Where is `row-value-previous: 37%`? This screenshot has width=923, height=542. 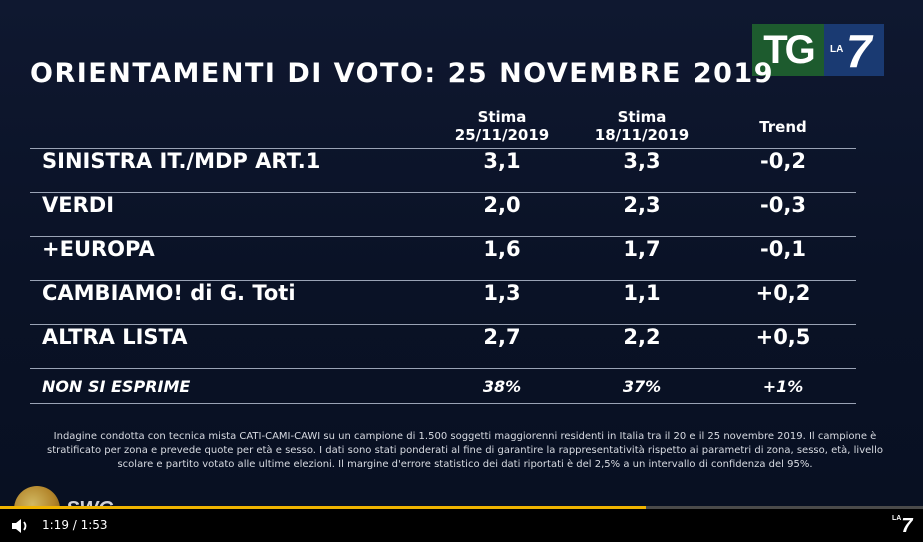 row-value-previous: 37% is located at coordinates (642, 386).